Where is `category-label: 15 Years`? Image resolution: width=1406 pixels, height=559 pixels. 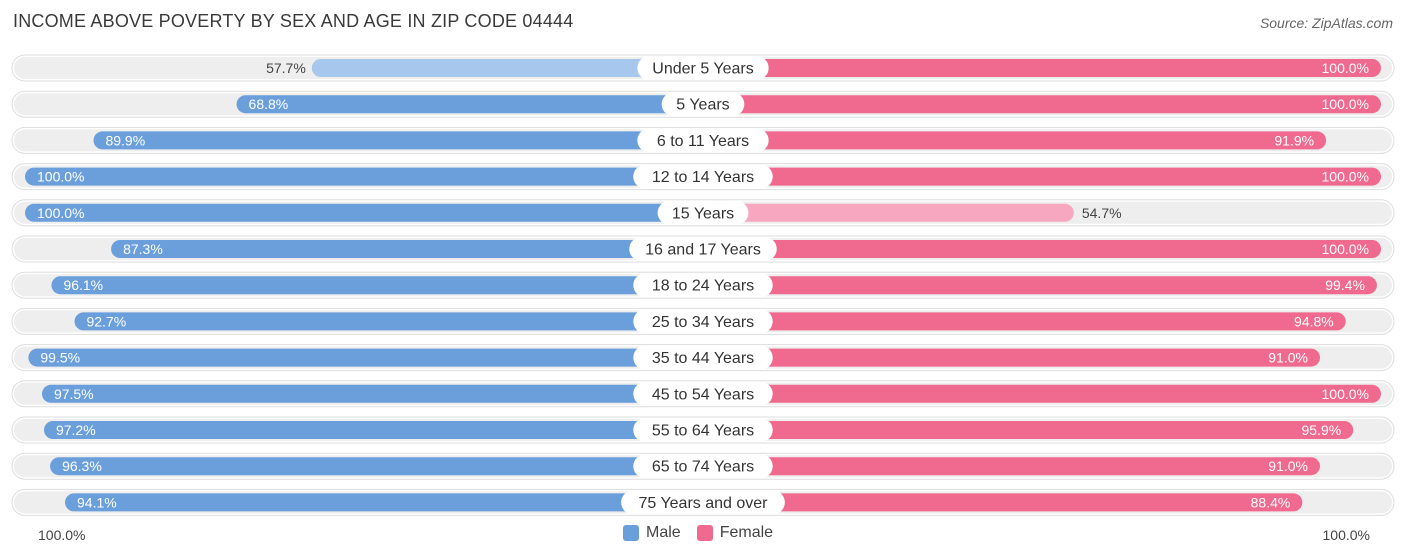
category-label: 15 Years is located at coordinates (703, 213).